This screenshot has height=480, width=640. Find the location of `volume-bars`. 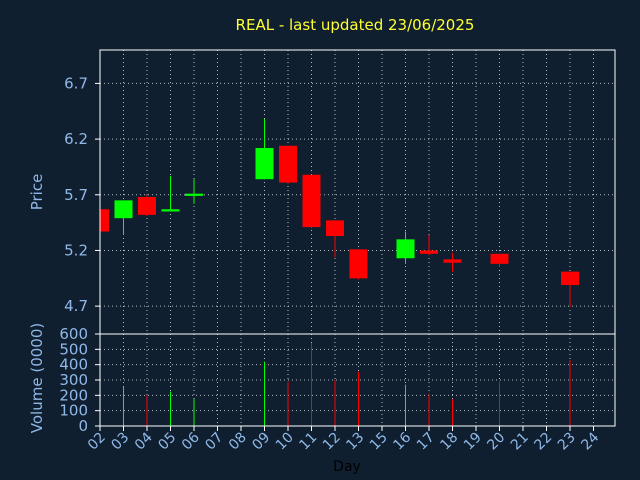

volume-bars is located at coordinates (347, 384).